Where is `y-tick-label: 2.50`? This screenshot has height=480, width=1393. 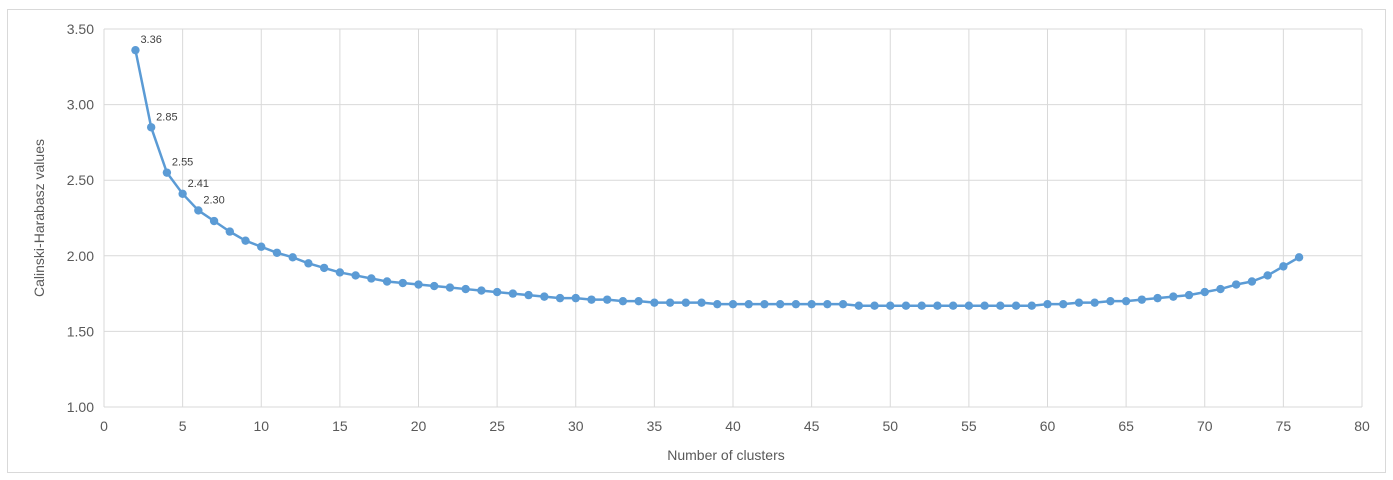
y-tick-label: 2.50 is located at coordinates (80, 180).